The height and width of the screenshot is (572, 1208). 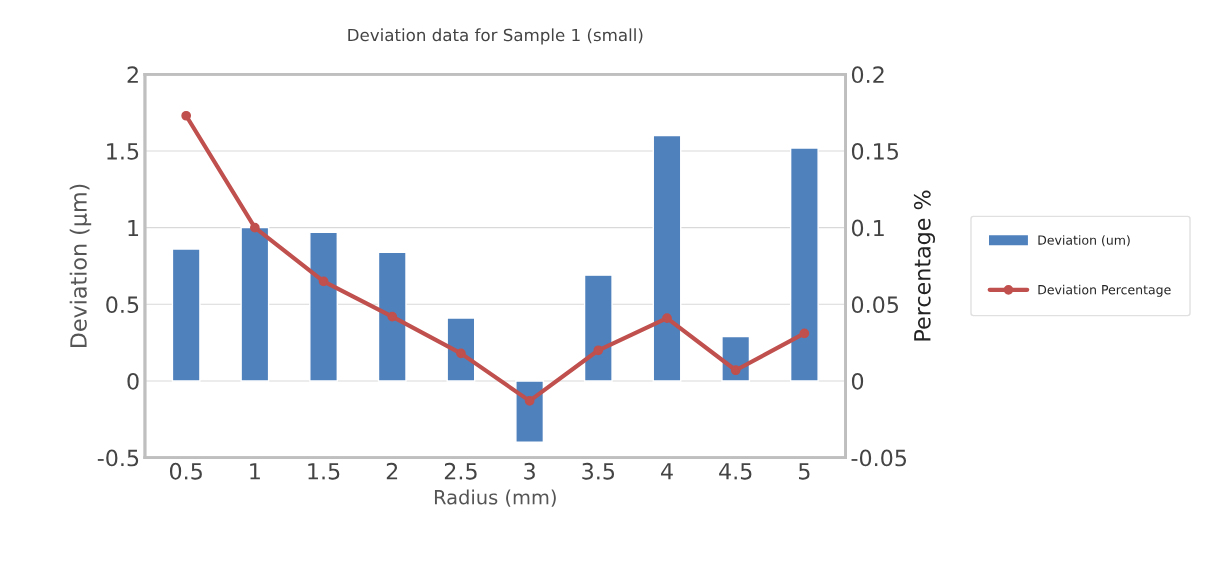 I want to click on x-tick-label: 5, so click(x=804, y=471).